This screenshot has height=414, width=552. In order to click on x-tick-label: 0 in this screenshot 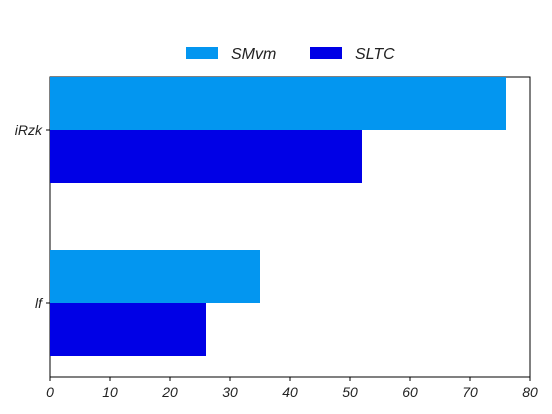, I will do `click(50, 392)`.